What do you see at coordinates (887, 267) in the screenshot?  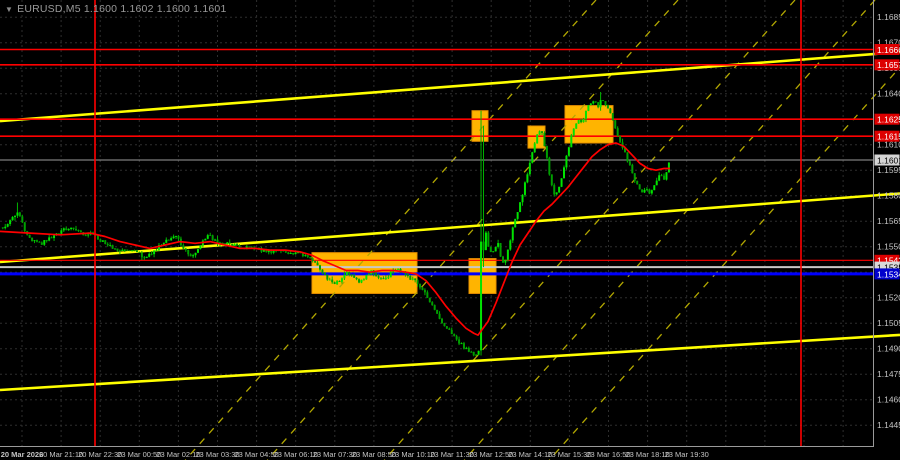 I see `price-level-chip-1.1538: 1.1538` at bounding box center [887, 267].